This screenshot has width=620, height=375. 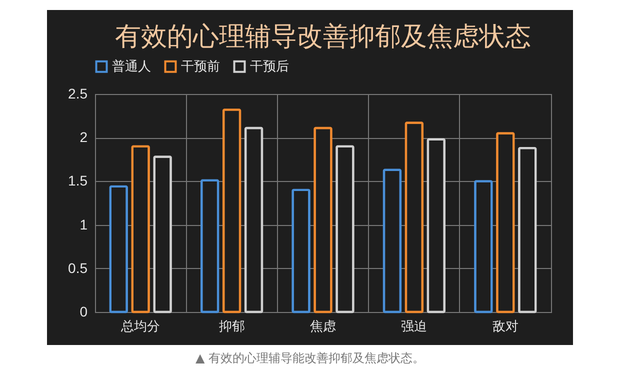 What do you see at coordinates (323, 326) in the screenshot?
I see `x-tick-label: 焦虑` at bounding box center [323, 326].